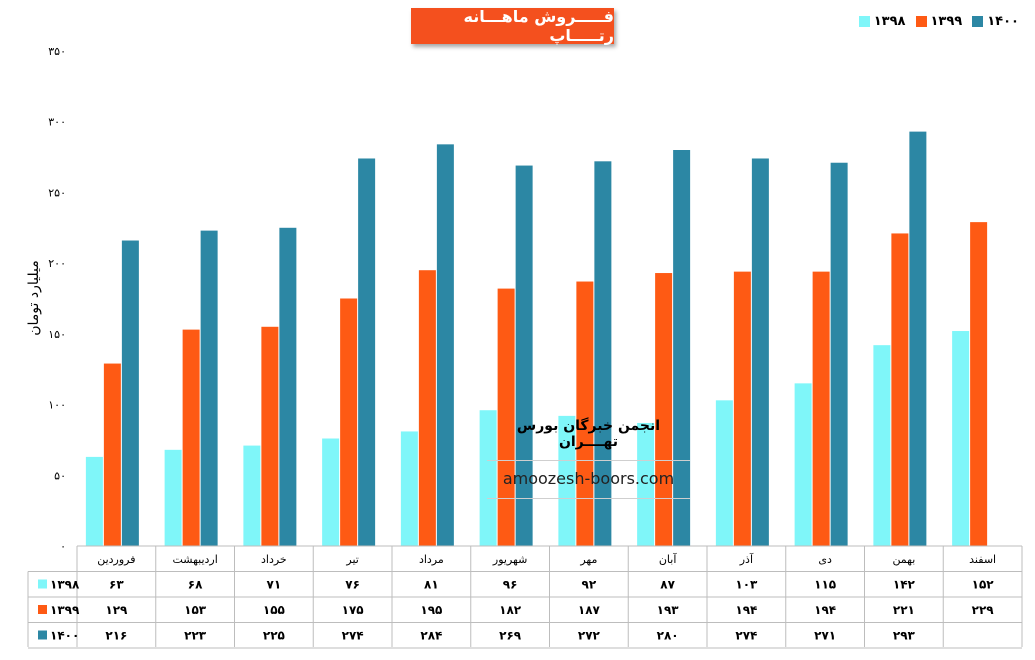 Image resolution: width=1035 pixels, height=660 pixels. Describe the element at coordinates (589, 585) in the screenshot. I see `data-label-۱۳۹۸: ۹۲` at that location.